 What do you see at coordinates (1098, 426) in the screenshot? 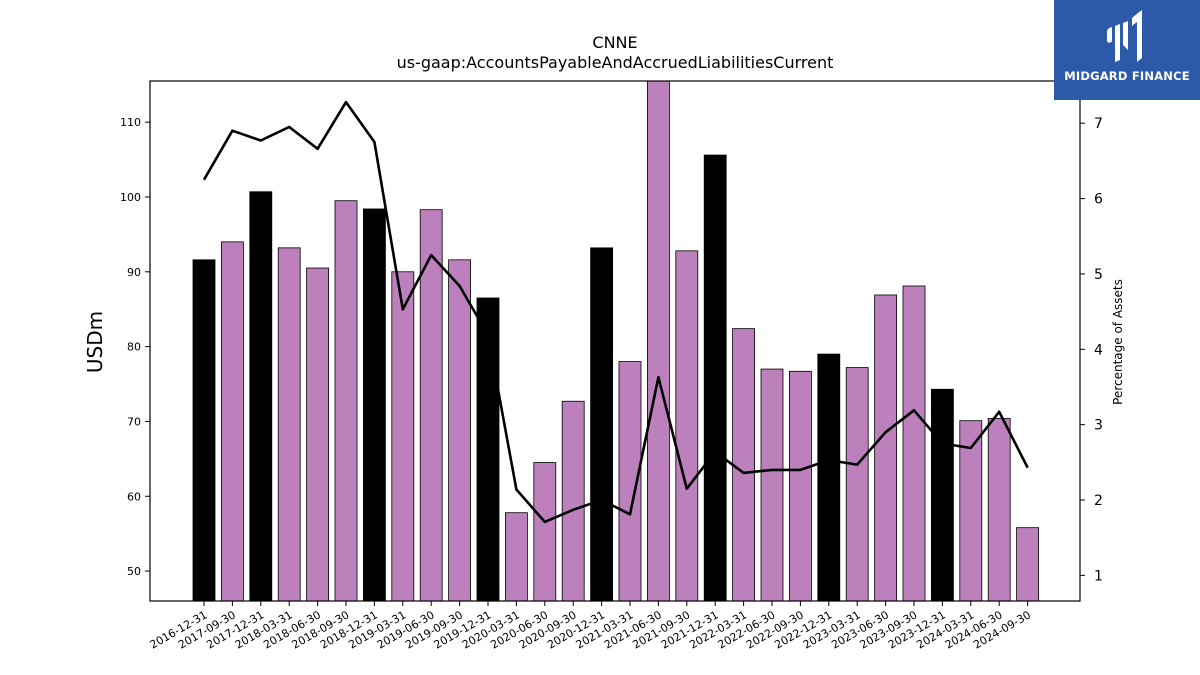
I see `y2-tick-label: 3` at bounding box center [1098, 426].